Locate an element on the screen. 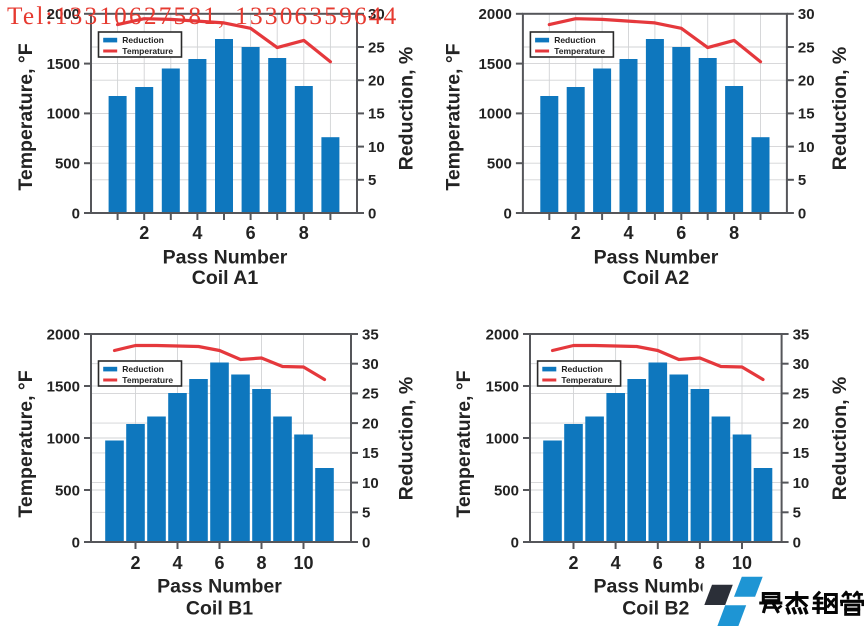 The image size is (864, 626). svg-text: Coil B2 is located at coordinates (655, 609).